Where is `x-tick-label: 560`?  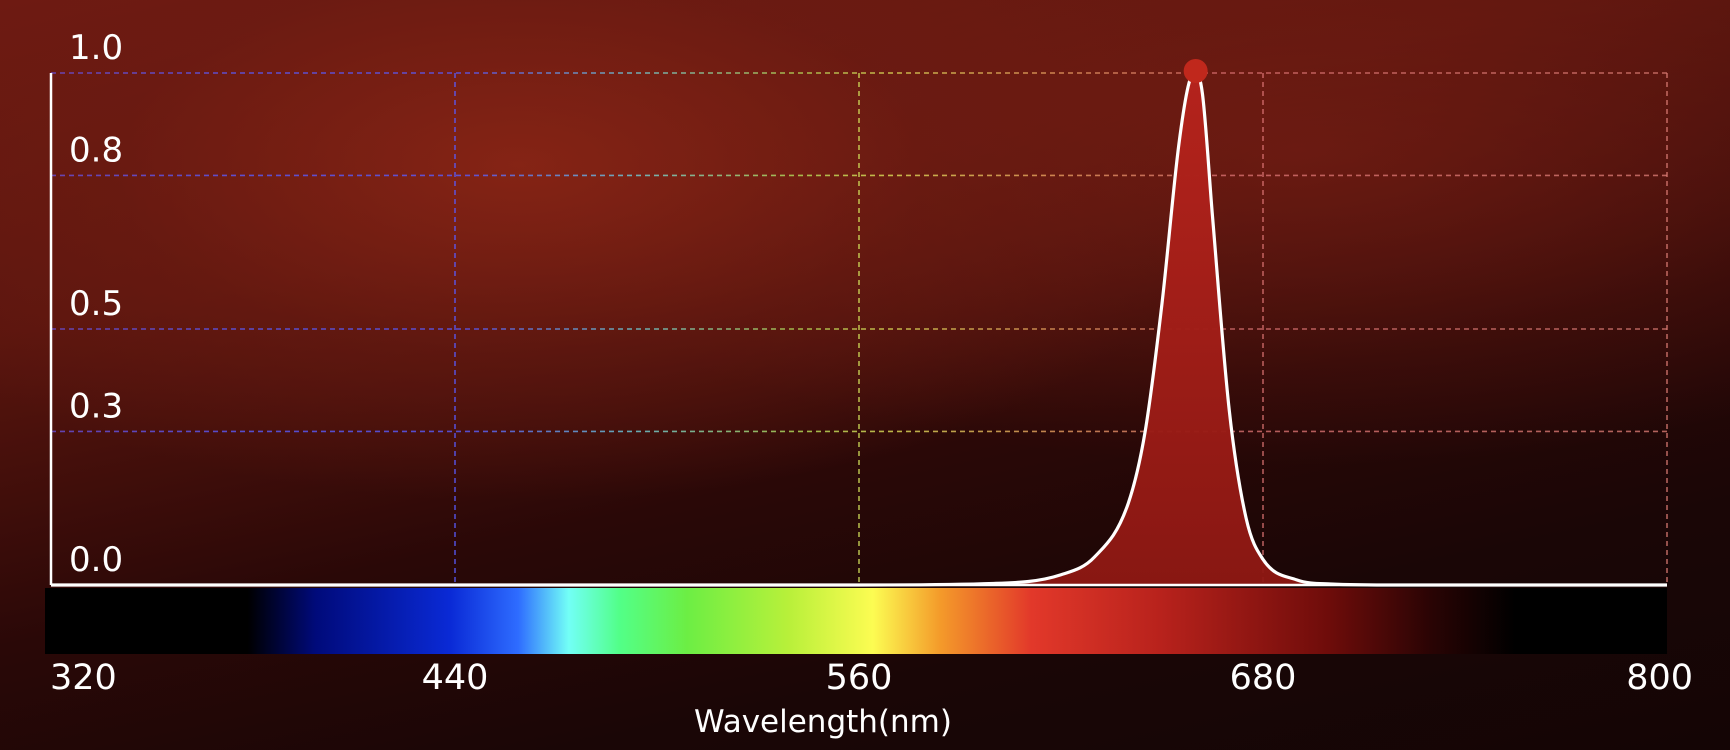
x-tick-label: 560 is located at coordinates (859, 678).